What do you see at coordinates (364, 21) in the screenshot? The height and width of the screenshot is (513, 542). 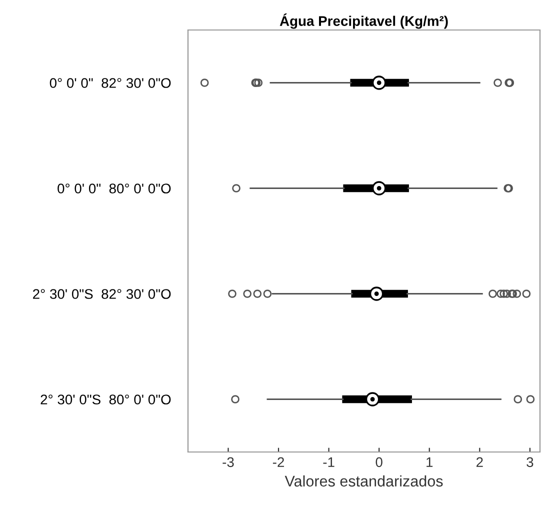 I see `chart-title: Água Precipitavel (Kg/m²)` at bounding box center [364, 21].